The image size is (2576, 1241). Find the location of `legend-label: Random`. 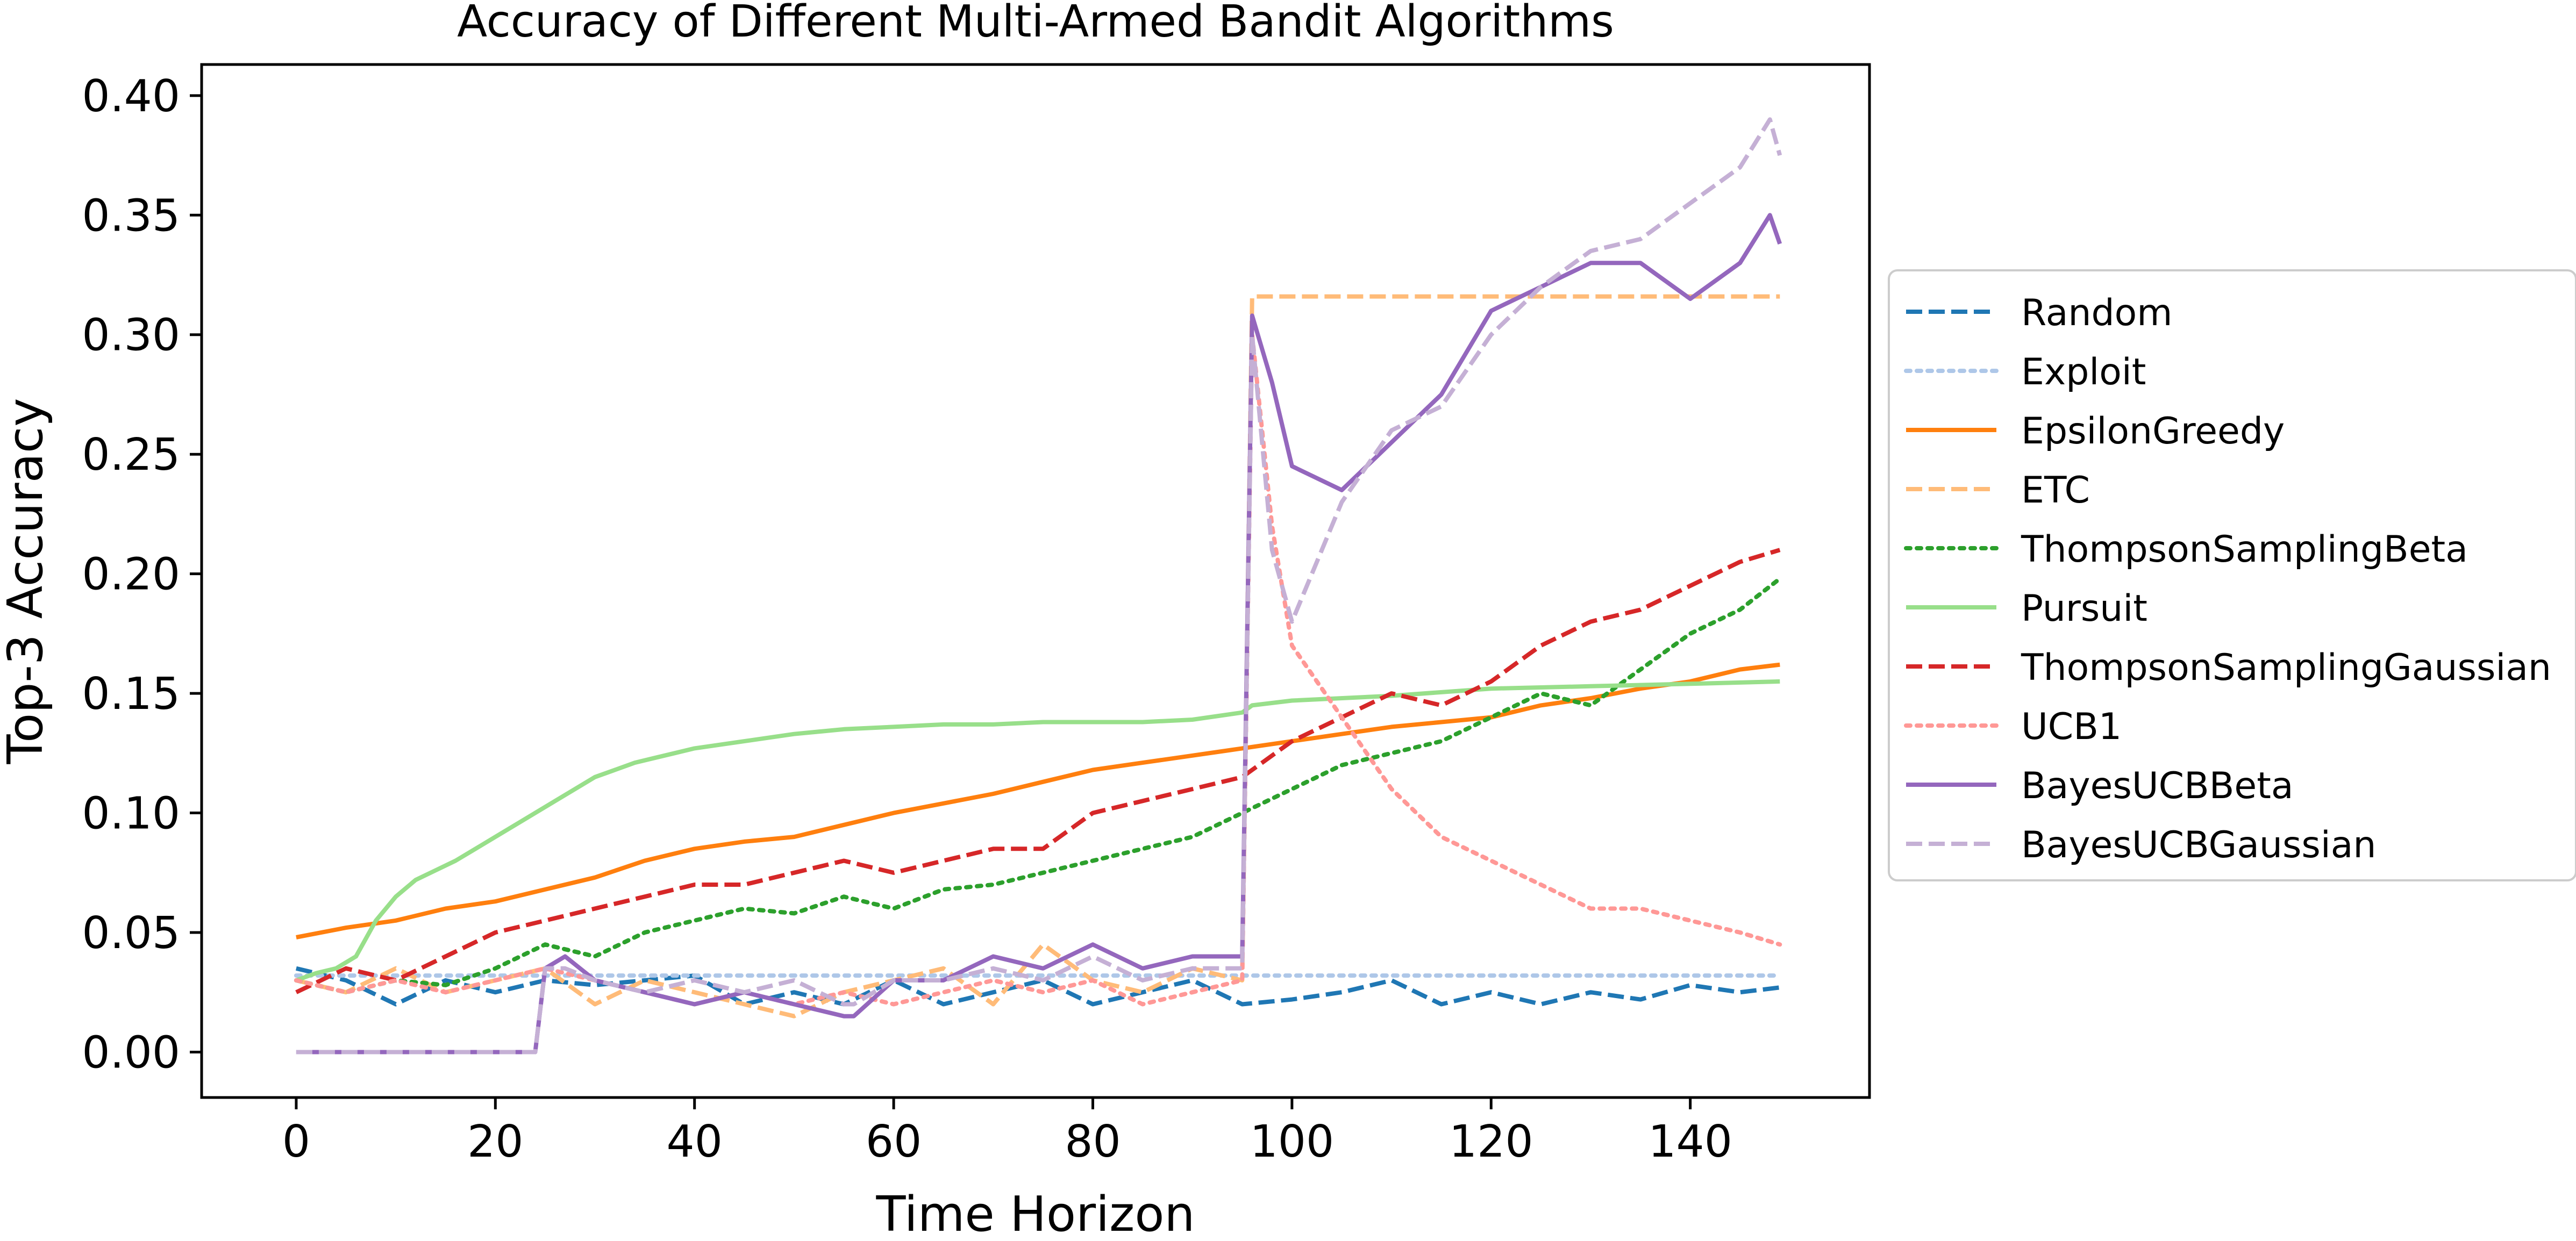

legend-label: Random is located at coordinates (2097, 313).